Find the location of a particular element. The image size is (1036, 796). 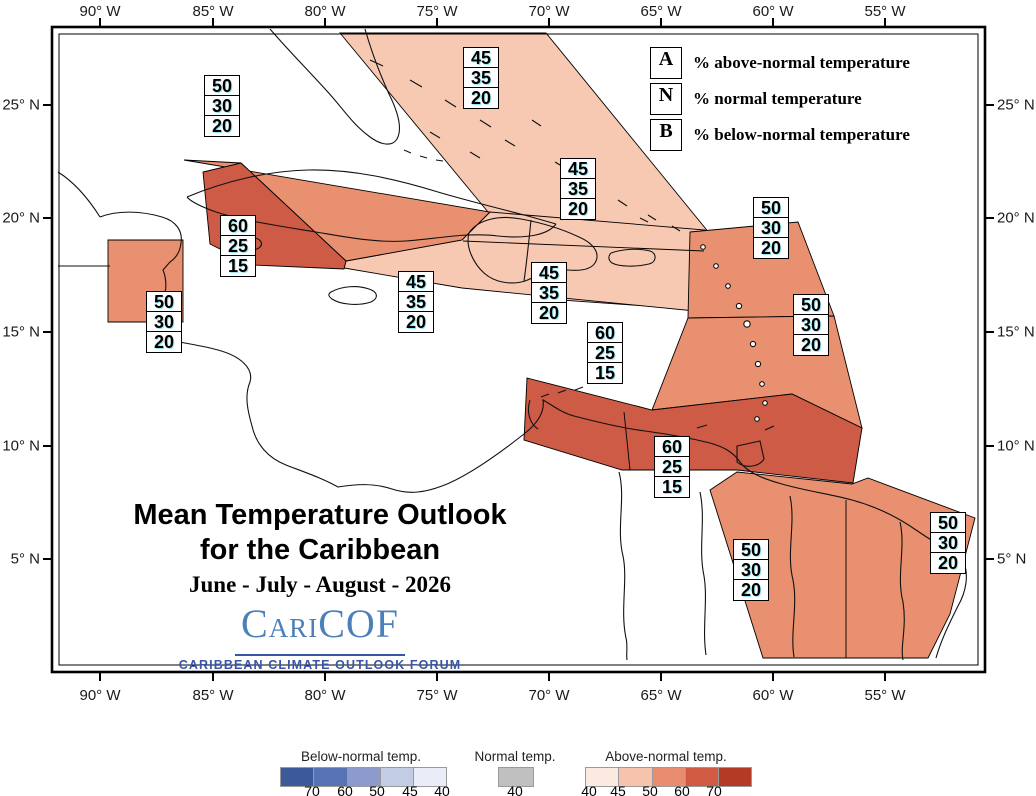

probability-box-northwest-cuba: 50 30 20 is located at coordinates (222, 106).